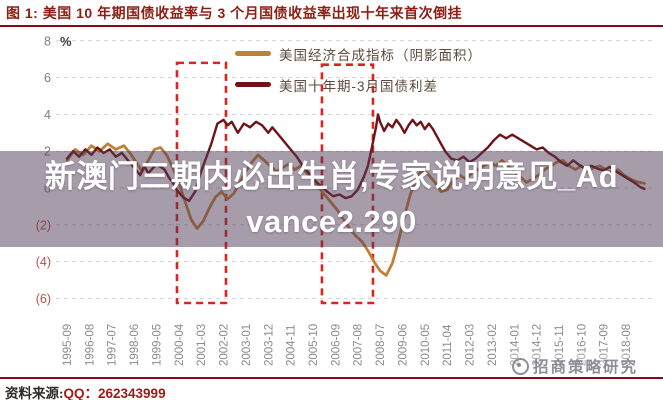 This screenshot has height=400, width=663. What do you see at coordinates (471, 345) in the screenshot?
I see `x-tick-label: 2012-03` at bounding box center [471, 345].